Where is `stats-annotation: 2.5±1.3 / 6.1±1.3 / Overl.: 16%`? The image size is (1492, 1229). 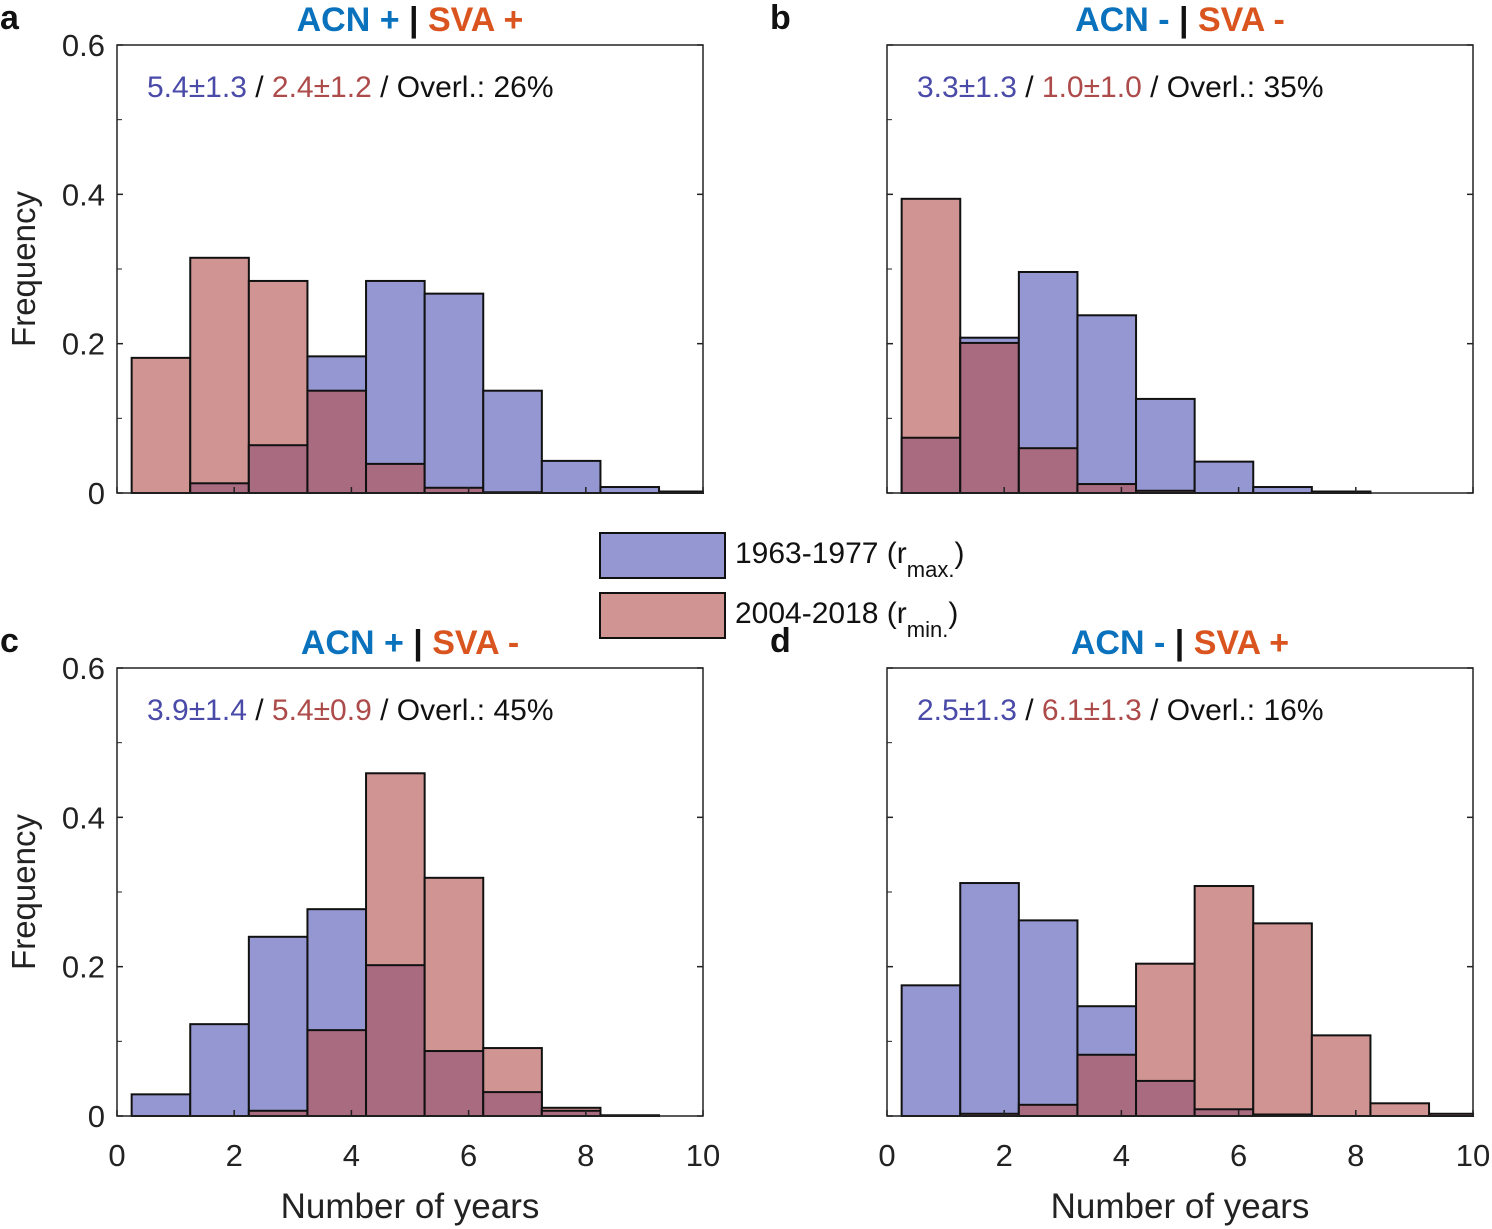 stats-annotation: 2.5±1.3 / 6.1±1.3 / Overl.: 16% is located at coordinates (1120, 710).